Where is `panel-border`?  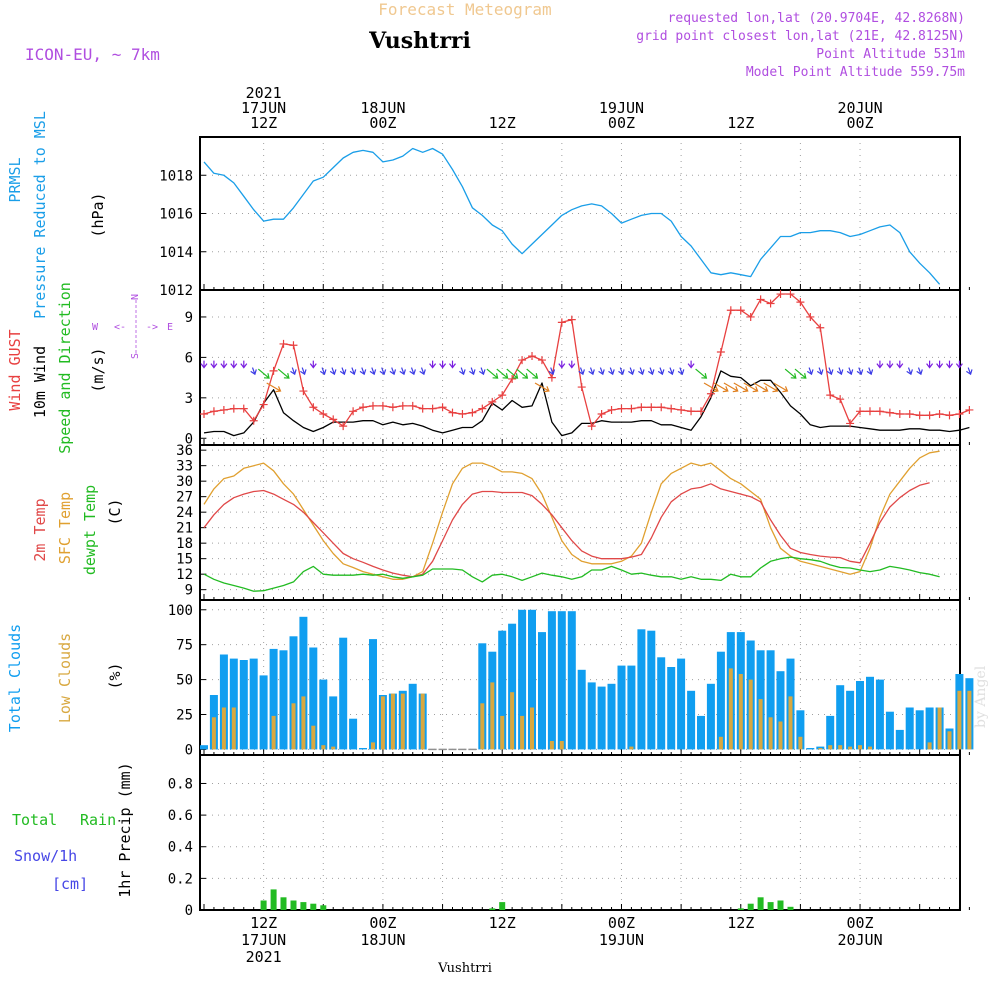
panel-border is located at coordinates (580, 832).